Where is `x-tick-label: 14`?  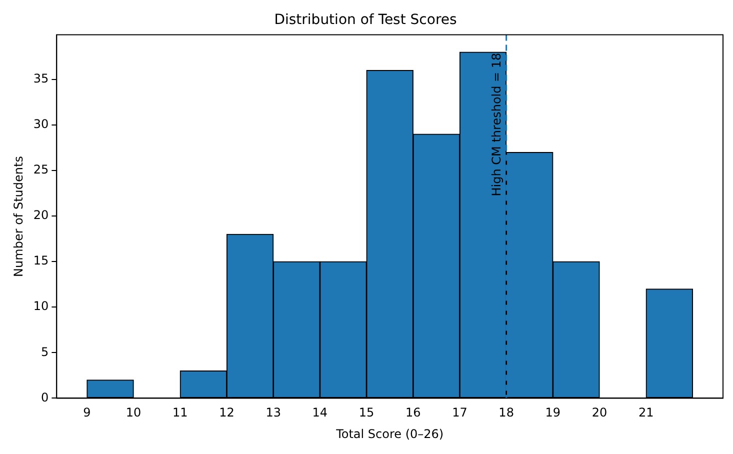 x-tick-label: 14 is located at coordinates (320, 413).